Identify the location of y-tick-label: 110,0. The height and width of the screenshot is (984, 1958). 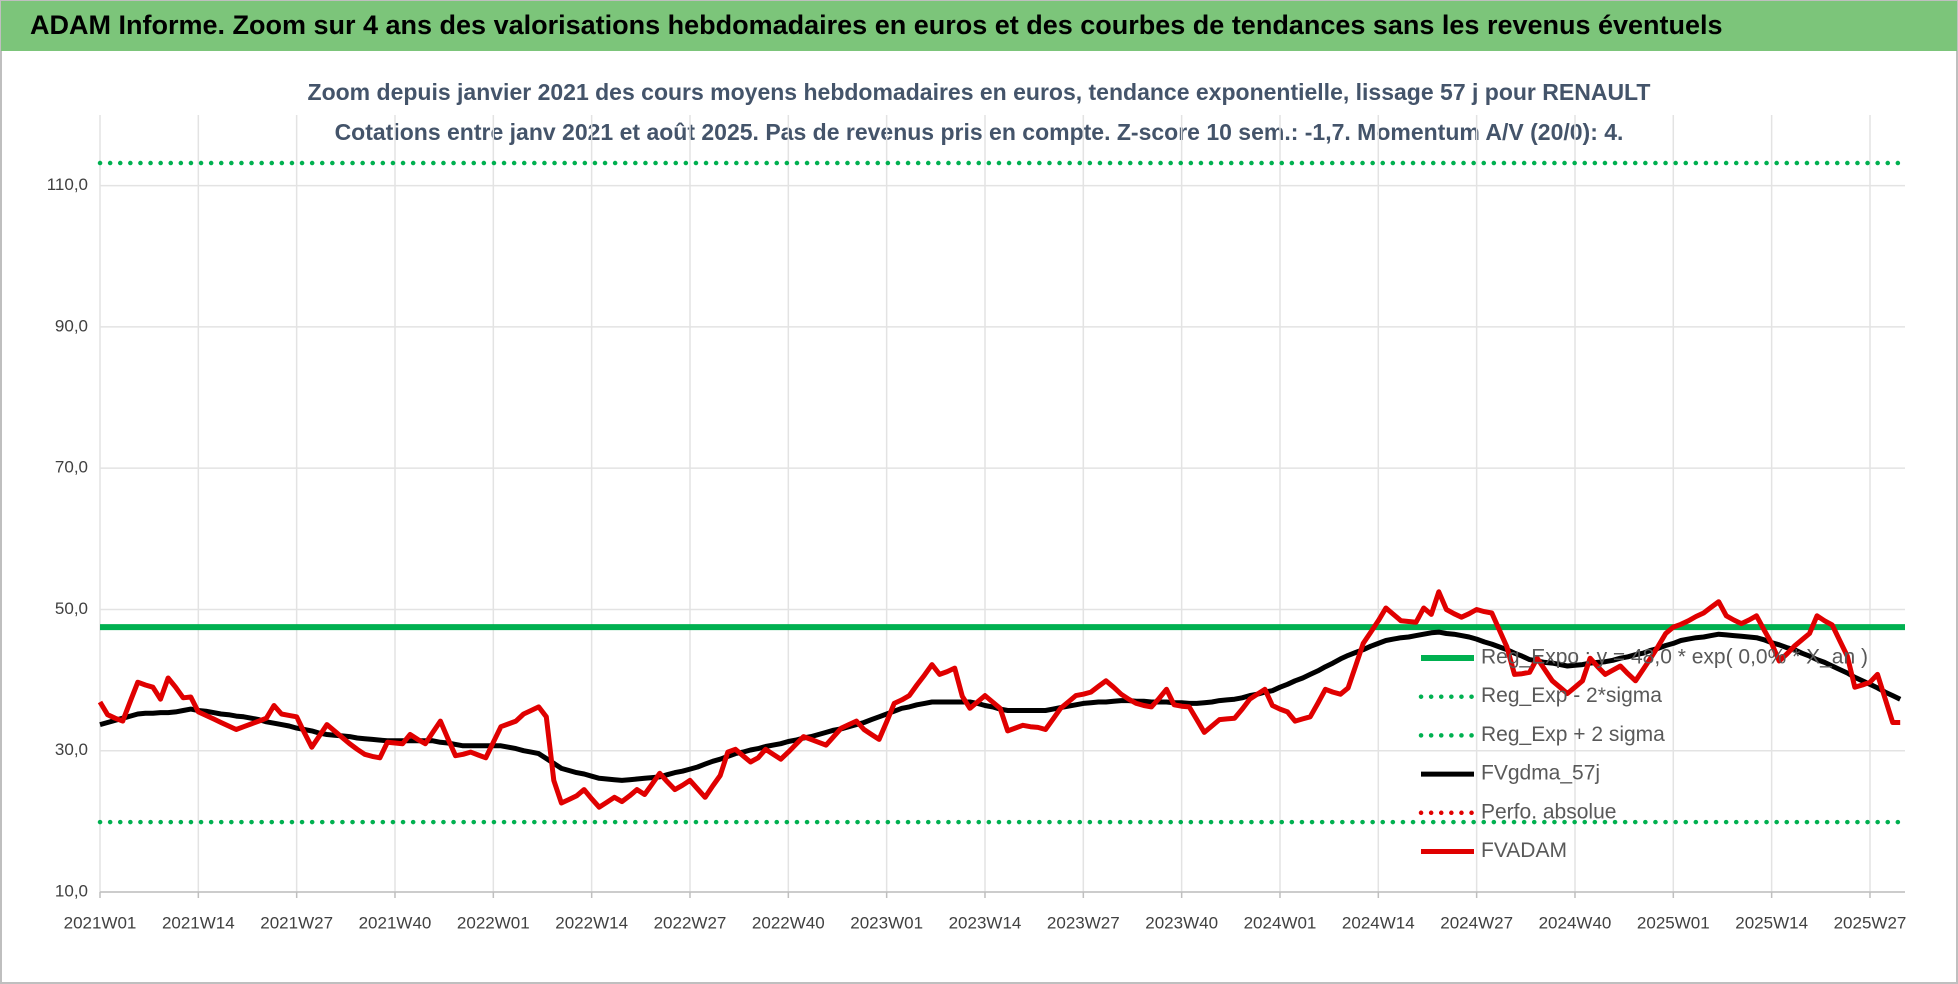
(67, 184).